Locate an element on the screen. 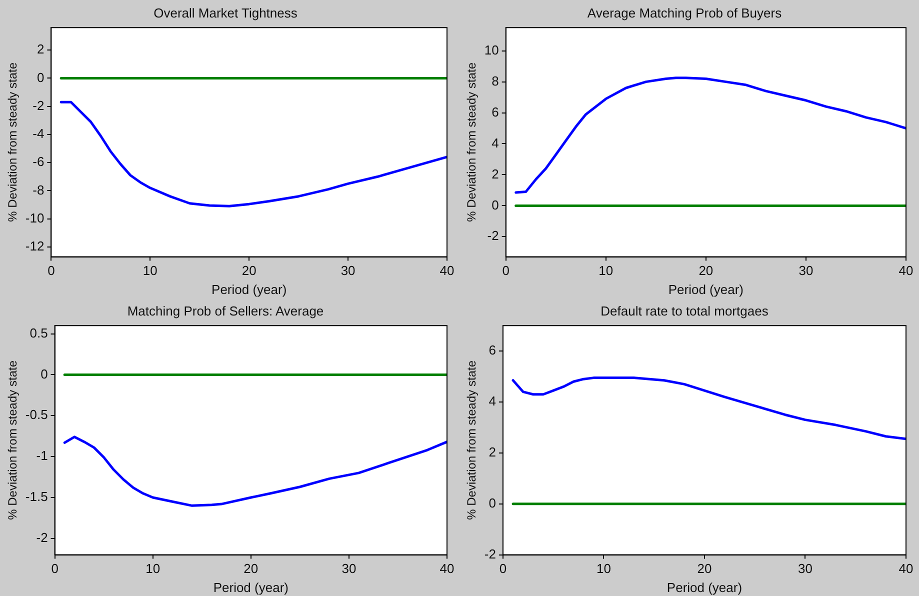  y-tick-label: 0.5 is located at coordinates (39, 332).